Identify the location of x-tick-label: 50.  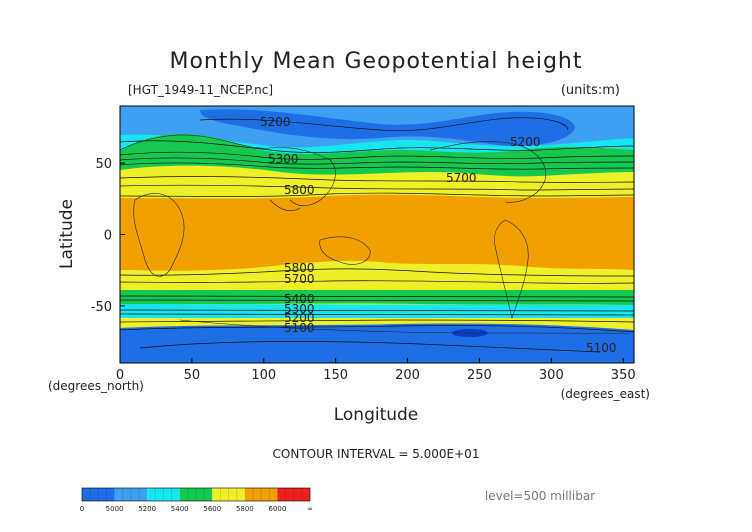
(192, 375).